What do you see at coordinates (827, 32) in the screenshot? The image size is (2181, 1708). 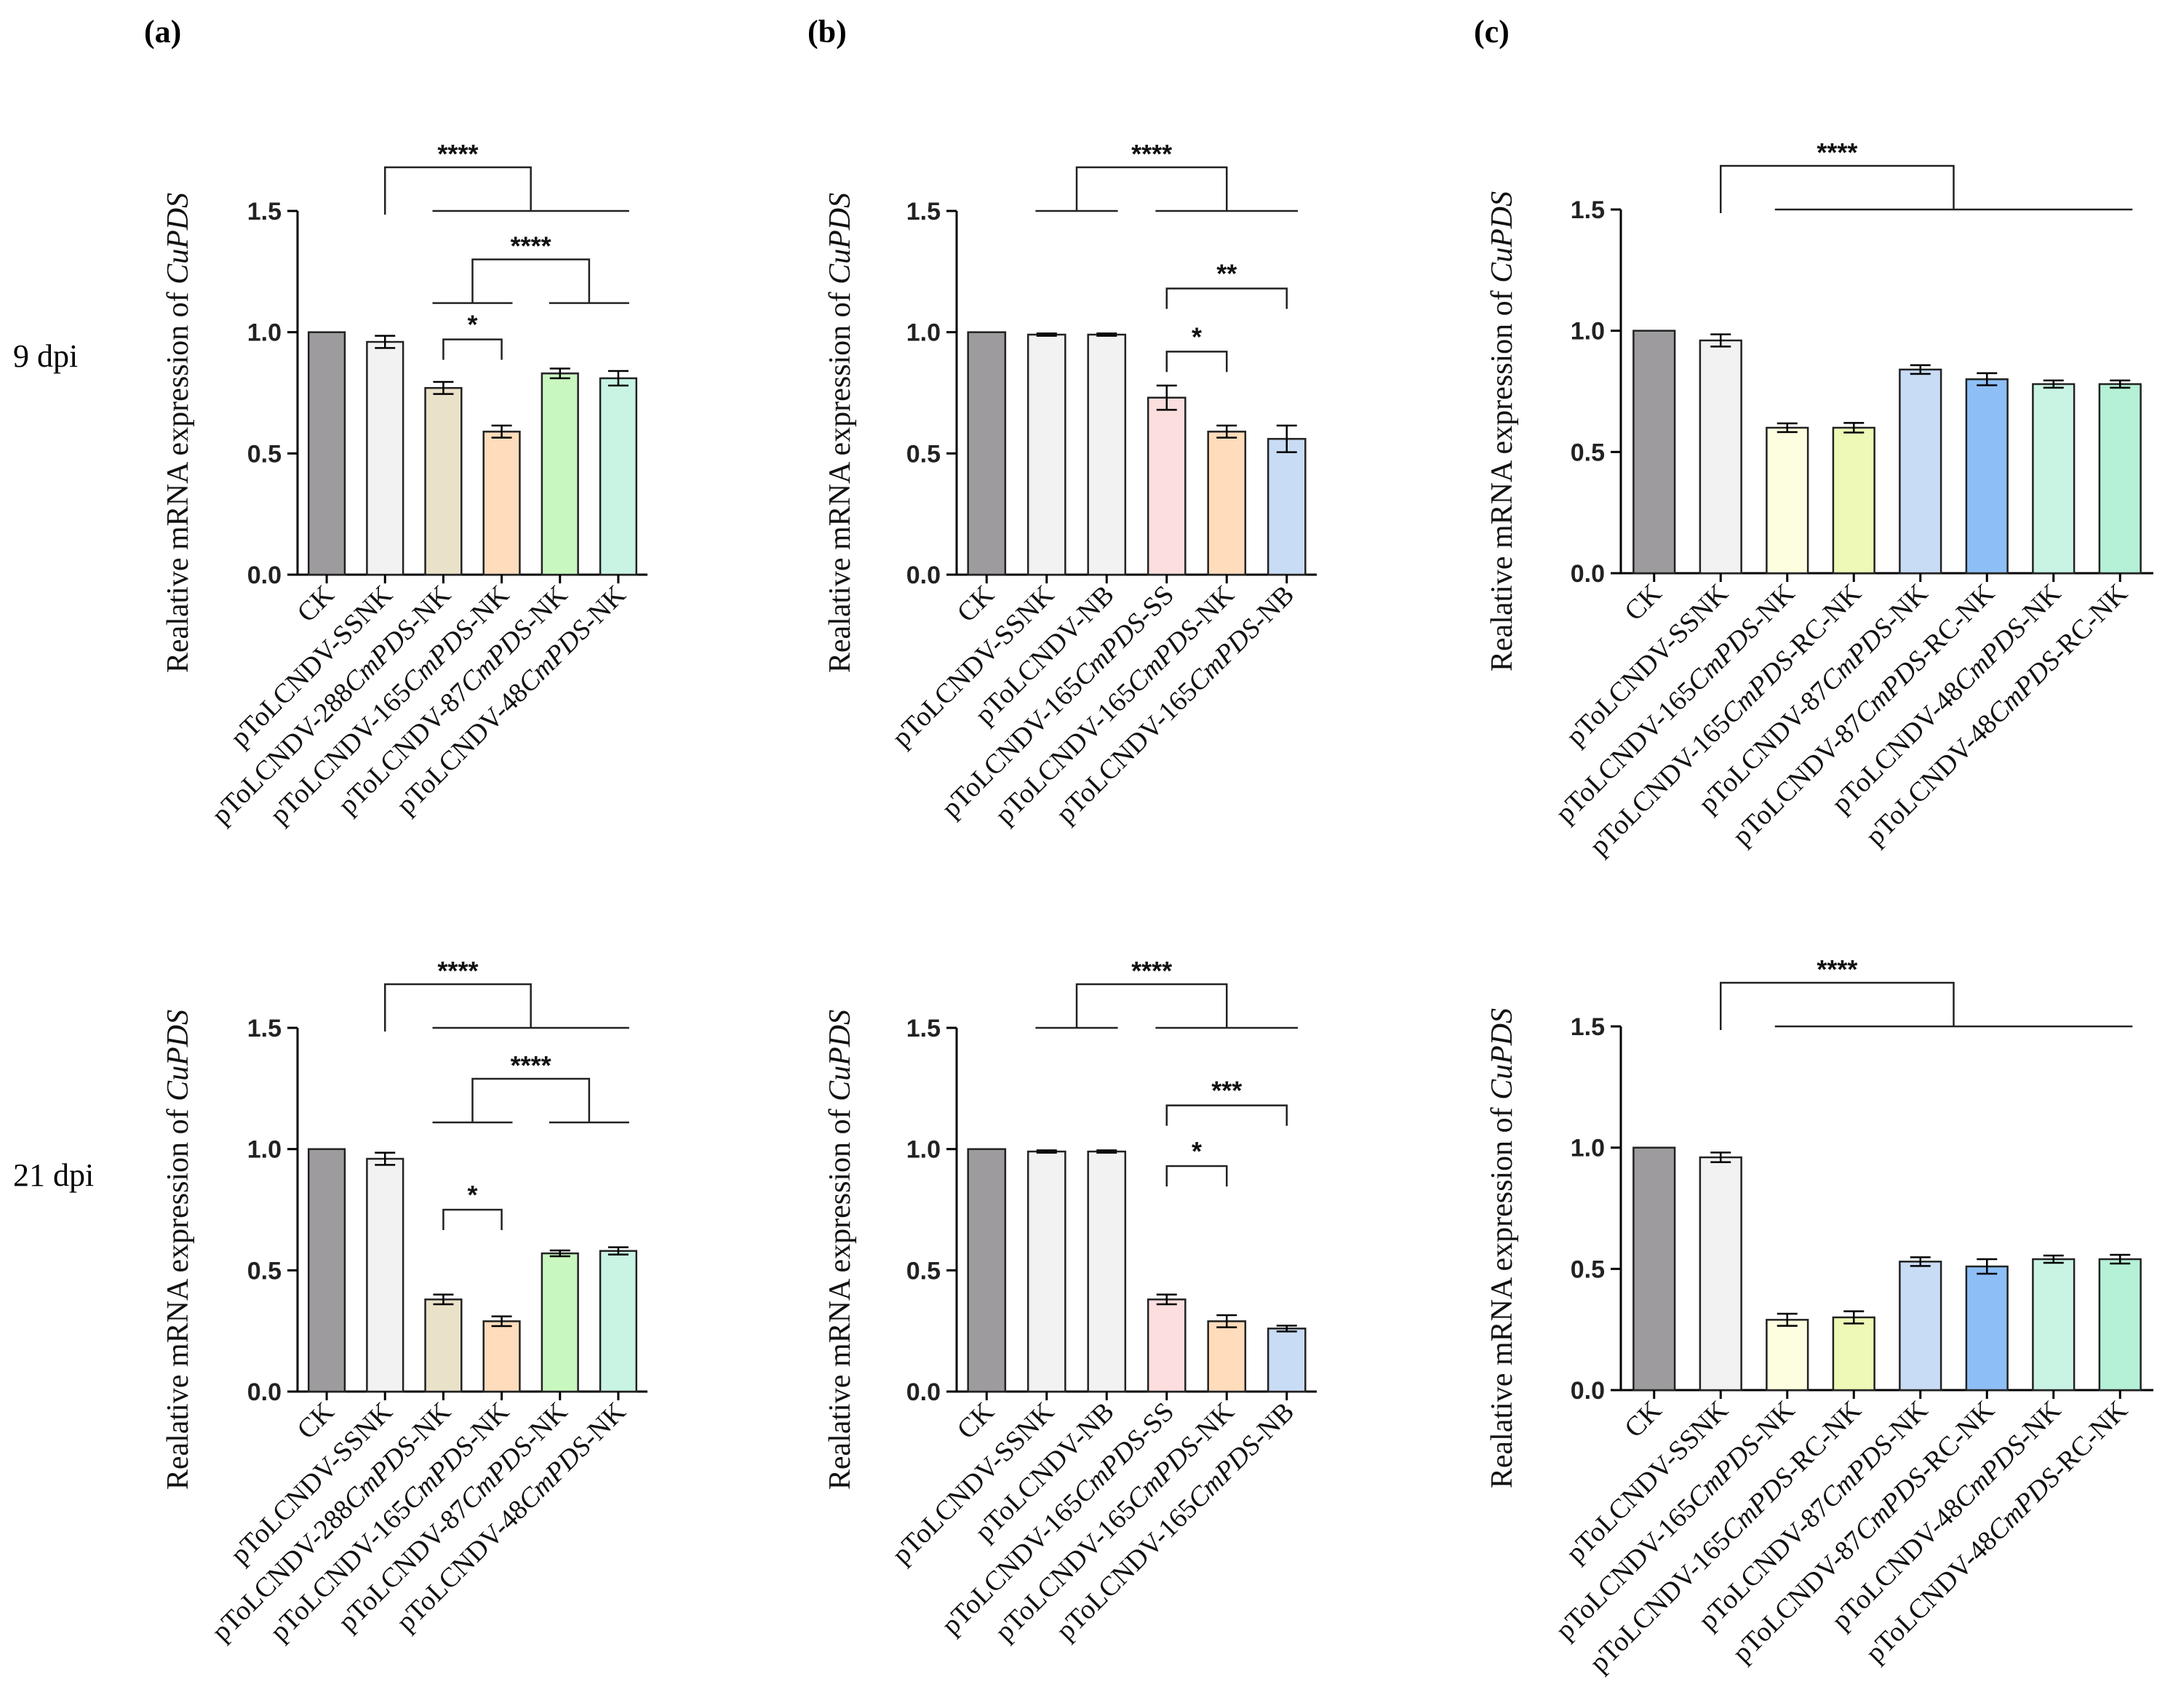 I see `panel-label-b: (b)` at bounding box center [827, 32].